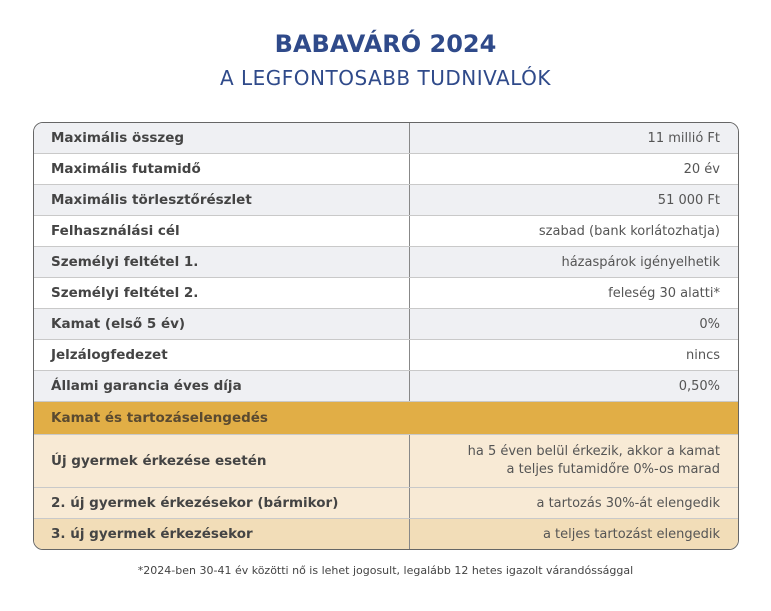  I want to click on row-label: Jelzálogfedezet, so click(222, 355).